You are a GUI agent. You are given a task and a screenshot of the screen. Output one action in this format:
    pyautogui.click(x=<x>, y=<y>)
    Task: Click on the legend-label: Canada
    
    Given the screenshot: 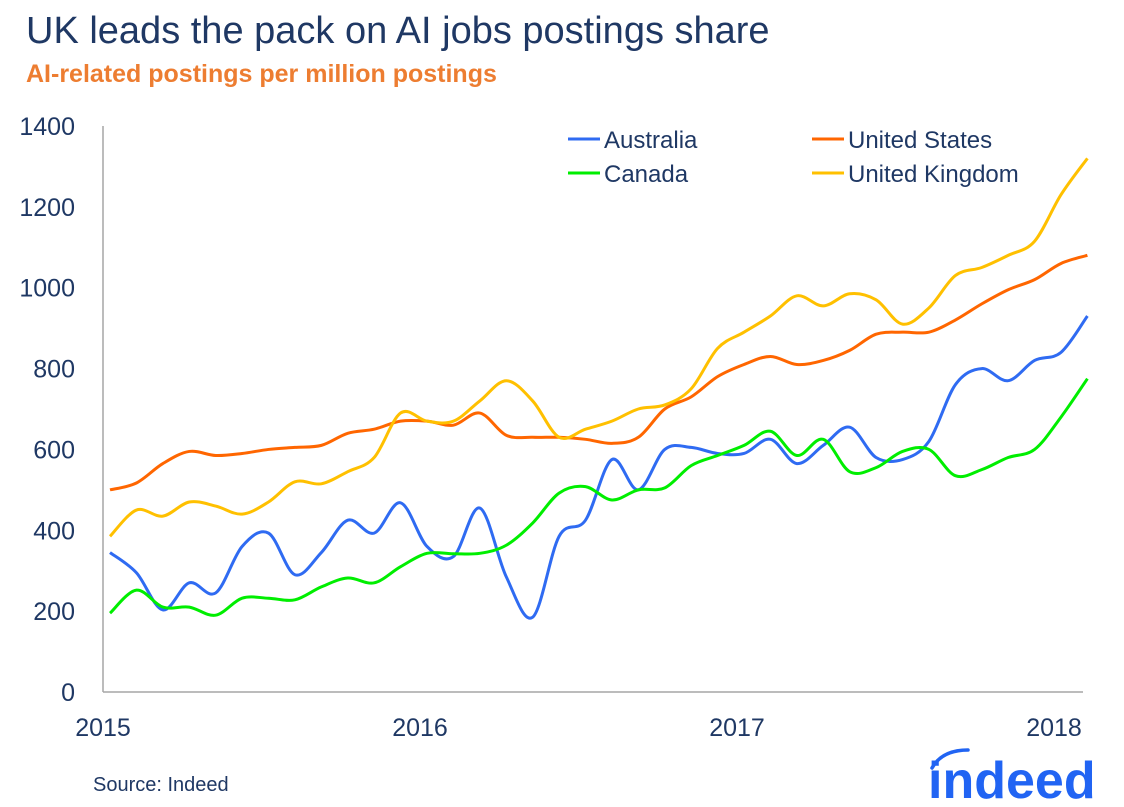 What is the action you would take?
    pyautogui.click(x=646, y=174)
    